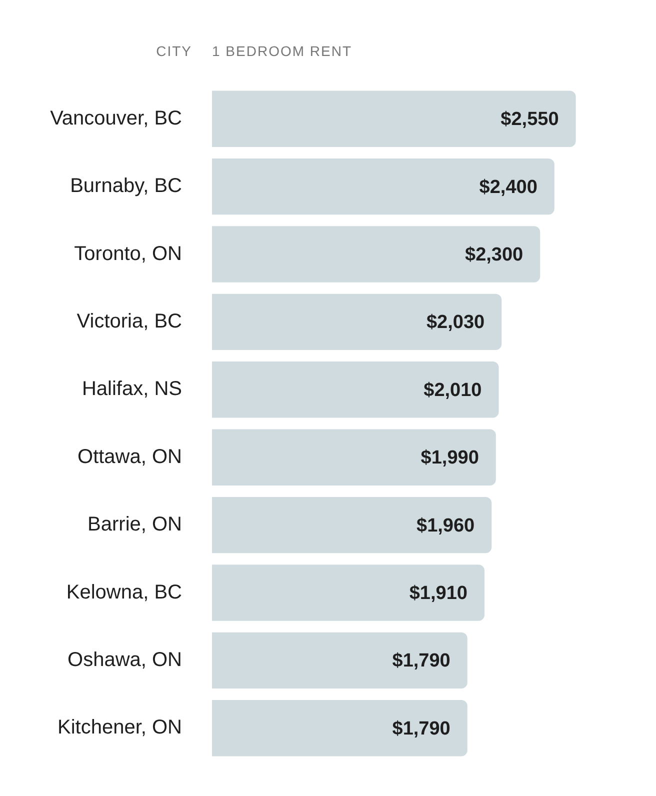 This screenshot has width=656, height=796. Describe the element at coordinates (128, 253) in the screenshot. I see `y-tick-label: Toronto, ON` at that location.